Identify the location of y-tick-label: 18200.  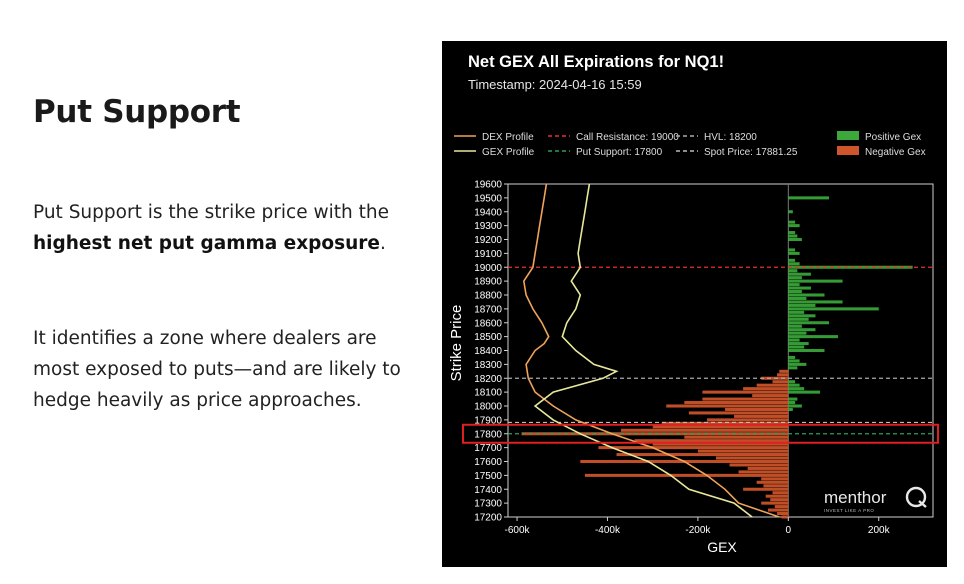
(488, 379).